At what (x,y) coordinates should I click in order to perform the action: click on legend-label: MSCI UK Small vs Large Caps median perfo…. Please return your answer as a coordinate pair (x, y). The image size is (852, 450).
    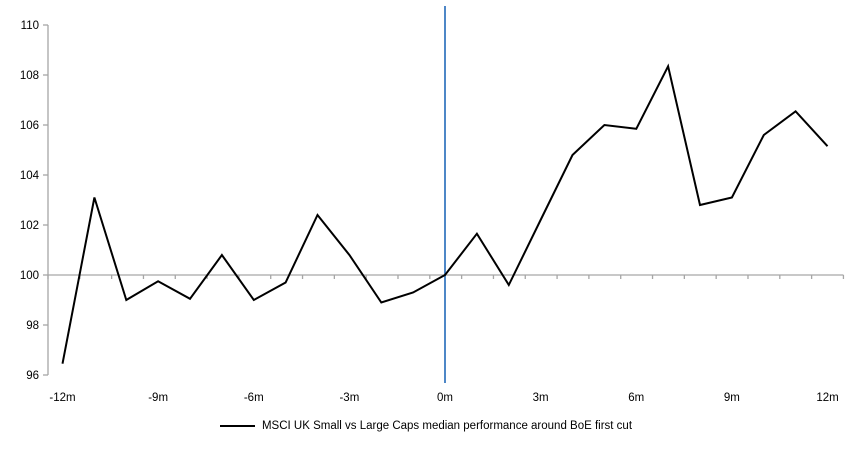
    Looking at the image, I should click on (447, 426).